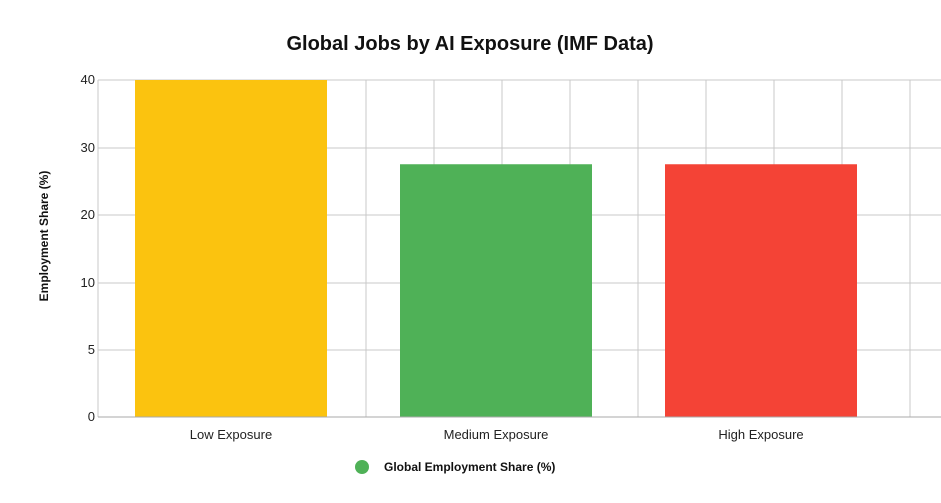 This screenshot has height=503, width=941. What do you see at coordinates (496, 290) in the screenshot?
I see `bar-medium-exposure` at bounding box center [496, 290].